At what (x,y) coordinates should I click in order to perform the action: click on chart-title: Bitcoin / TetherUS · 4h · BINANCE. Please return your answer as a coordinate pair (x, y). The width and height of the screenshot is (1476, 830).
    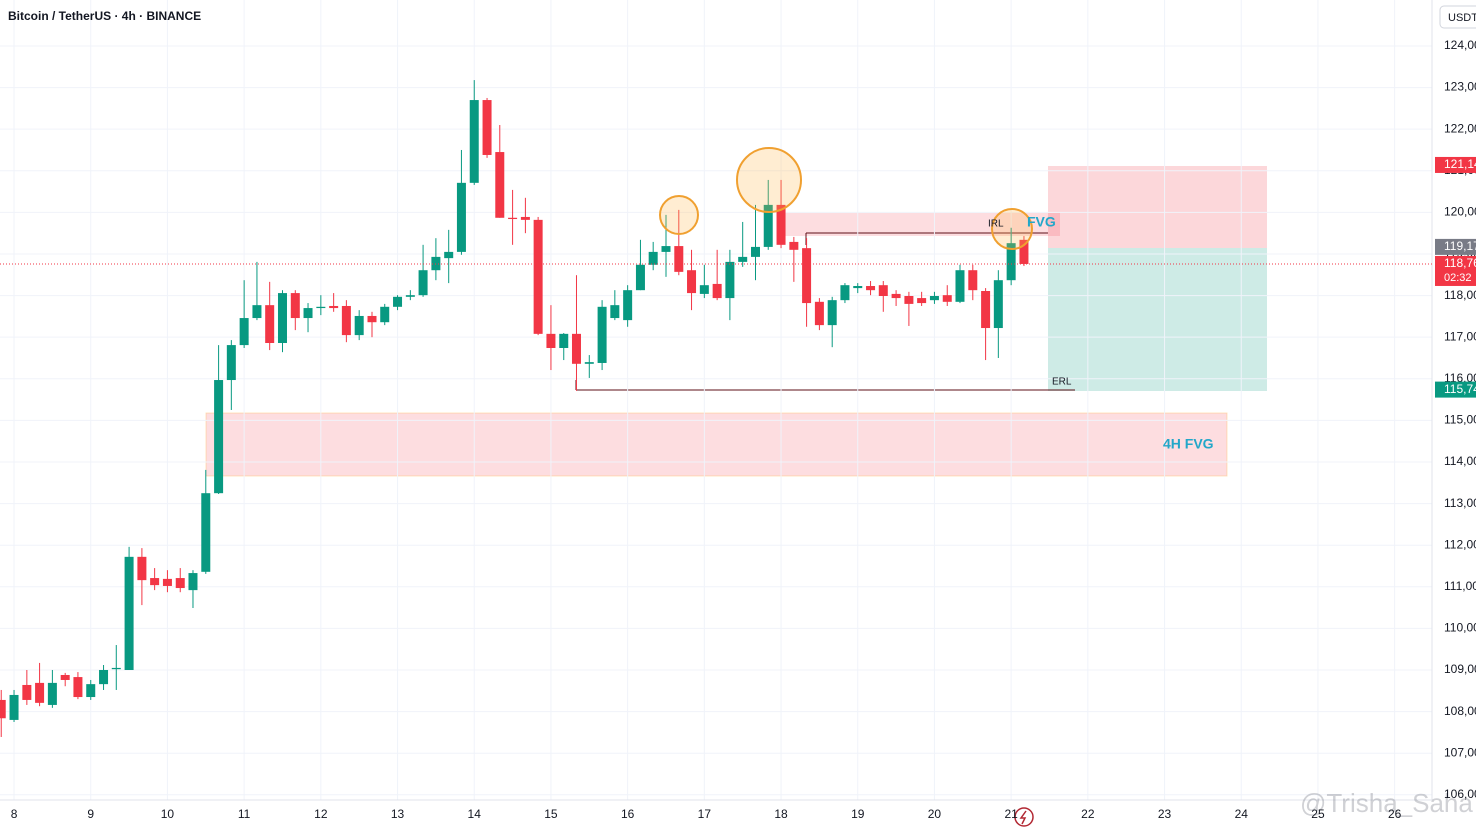
    Looking at the image, I should click on (104, 16).